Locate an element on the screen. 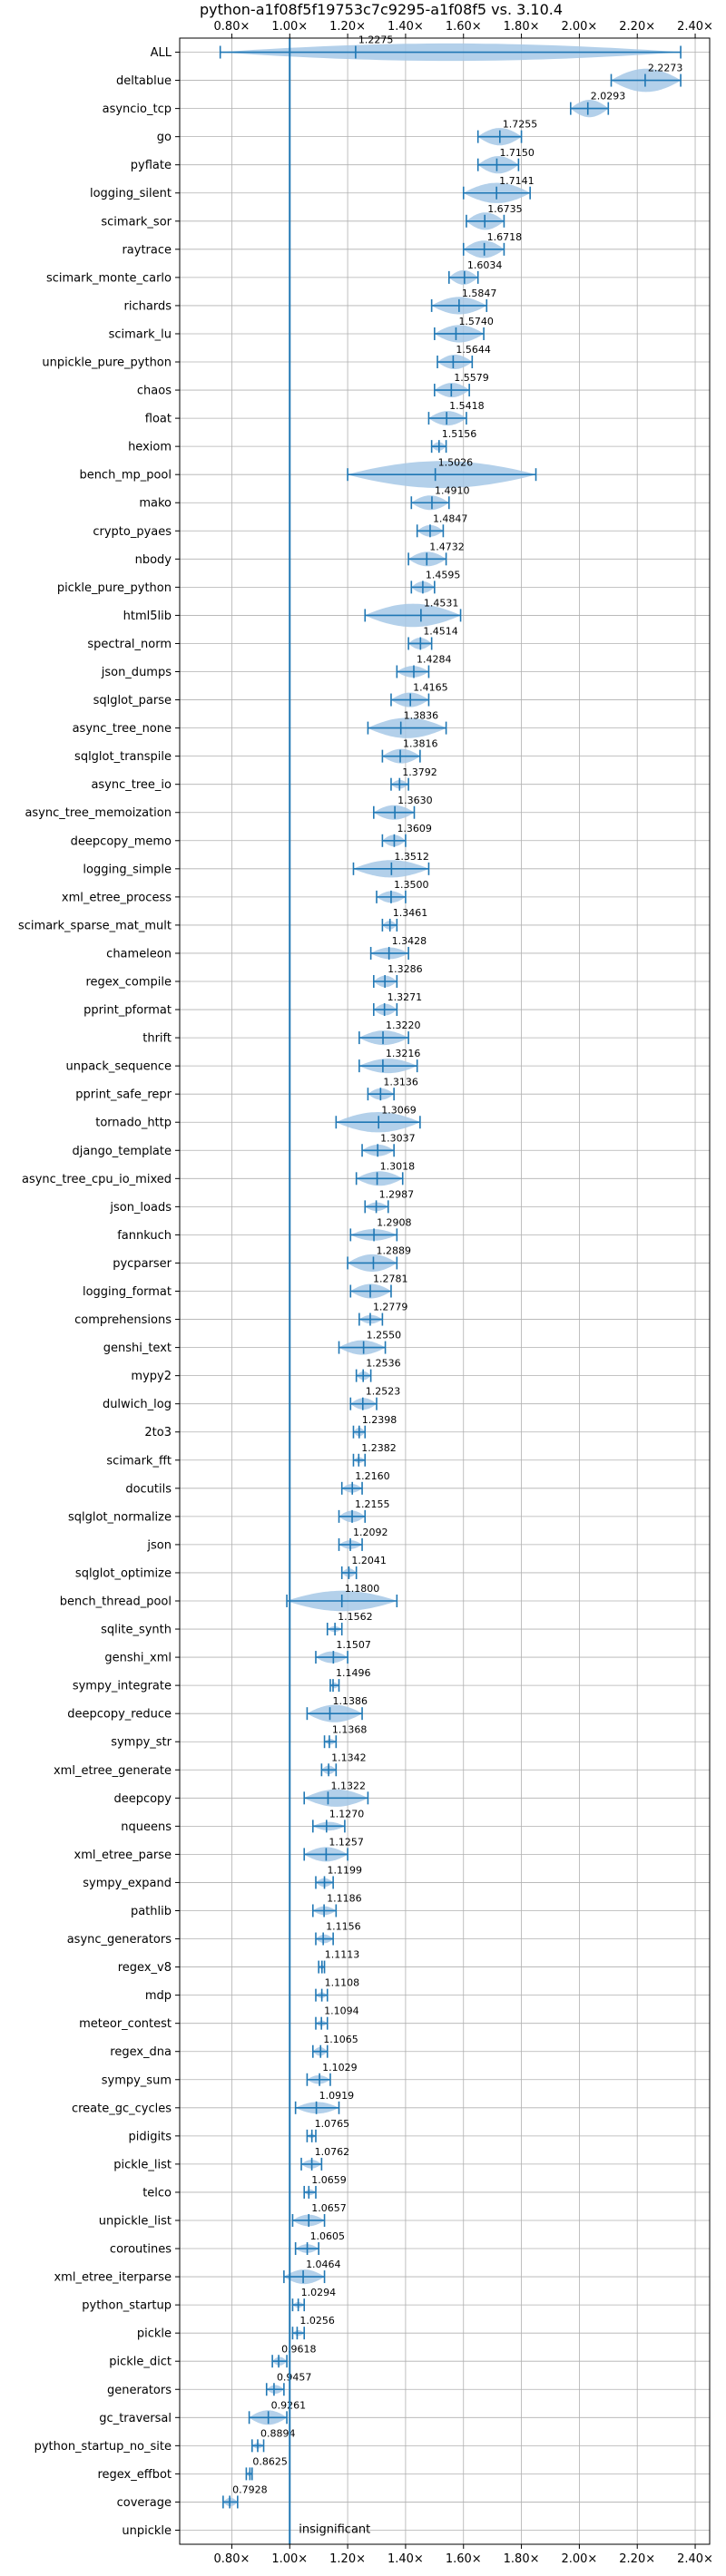 This screenshot has height=2576, width=726. range-meteor_contest is located at coordinates (322, 2023).